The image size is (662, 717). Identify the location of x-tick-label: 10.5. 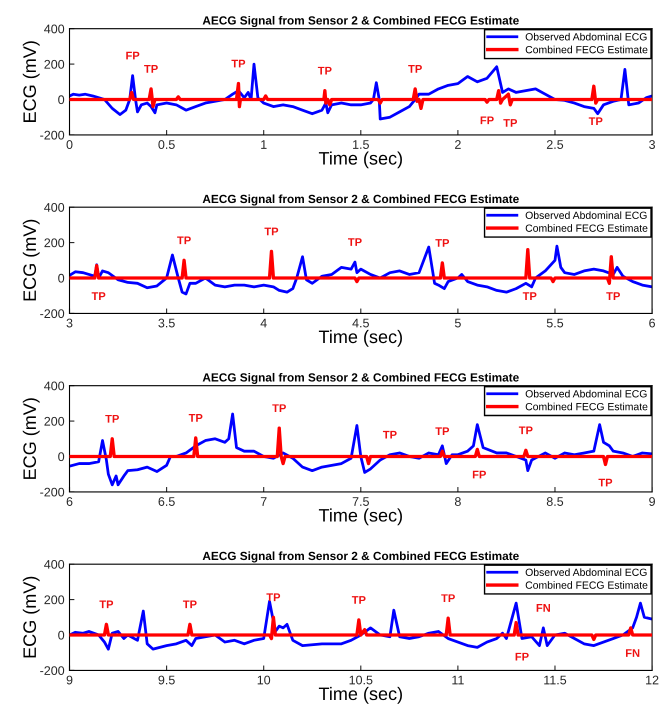
(361, 680).